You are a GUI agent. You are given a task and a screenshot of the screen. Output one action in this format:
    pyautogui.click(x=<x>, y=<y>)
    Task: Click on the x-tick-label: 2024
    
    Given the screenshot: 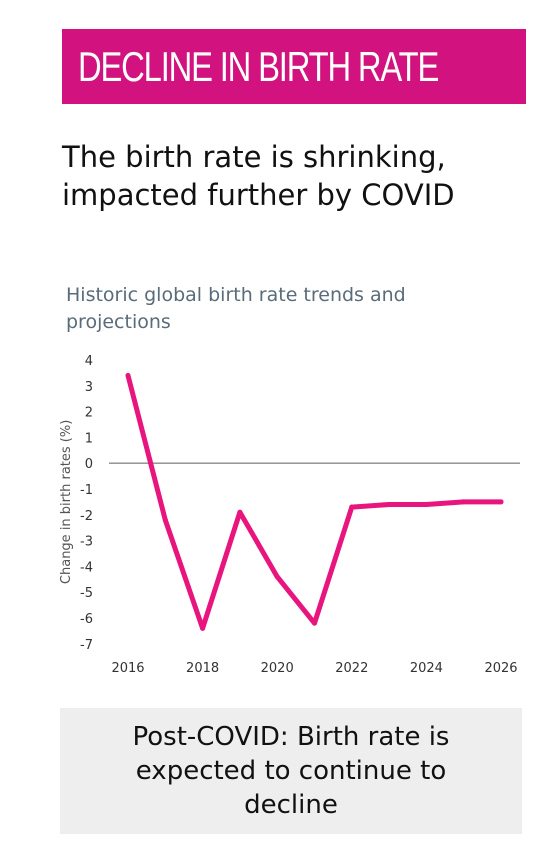 What is the action you would take?
    pyautogui.click(x=426, y=668)
    